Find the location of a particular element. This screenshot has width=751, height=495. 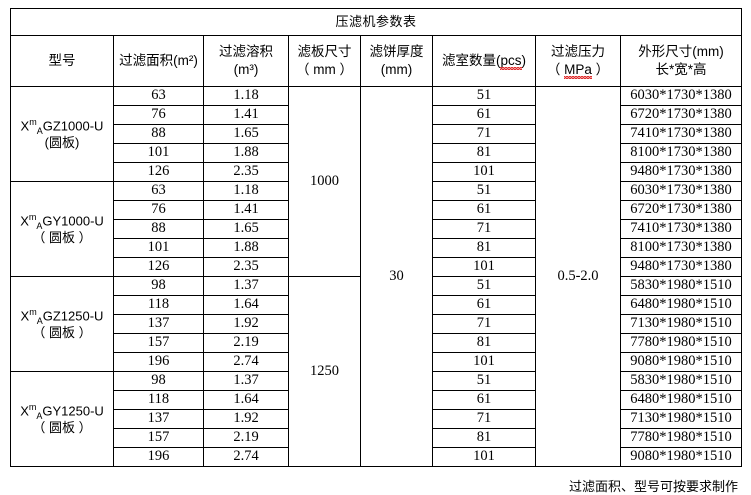

cell-overall-dimensions: 9480*1730*1380 is located at coordinates (681, 172).